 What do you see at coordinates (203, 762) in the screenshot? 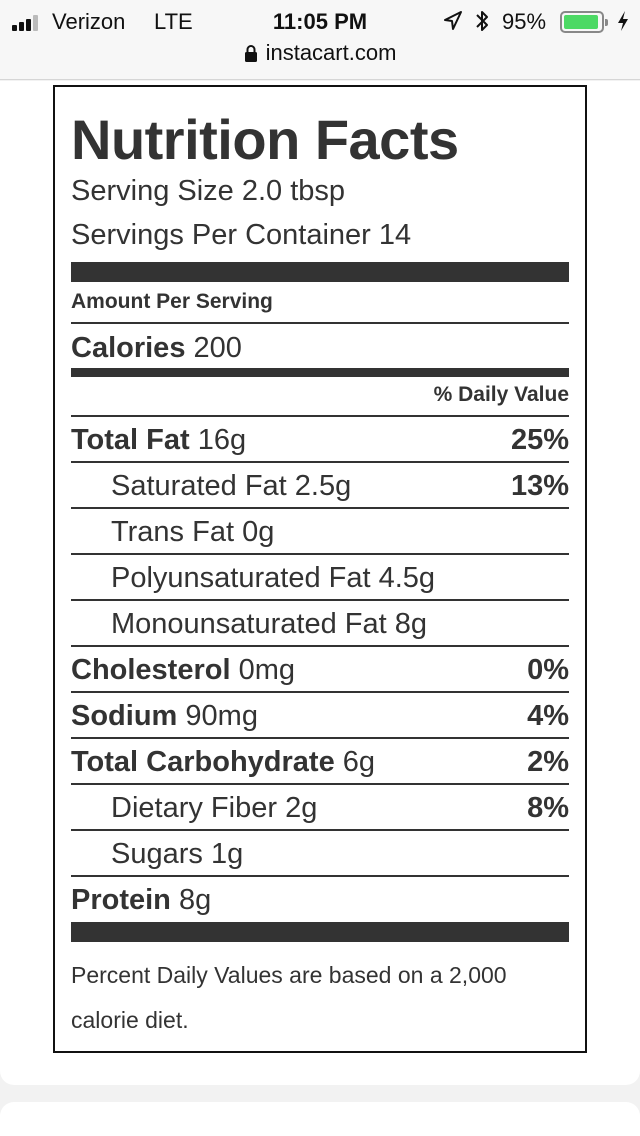
I see `nutrient-name: Total Carbohydrate` at bounding box center [203, 762].